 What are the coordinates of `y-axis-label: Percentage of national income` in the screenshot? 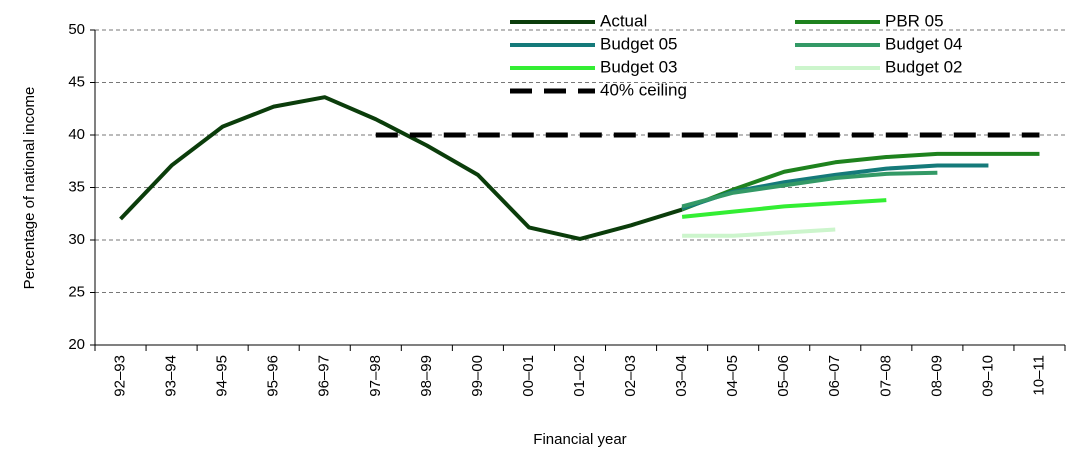 It's located at (29, 188).